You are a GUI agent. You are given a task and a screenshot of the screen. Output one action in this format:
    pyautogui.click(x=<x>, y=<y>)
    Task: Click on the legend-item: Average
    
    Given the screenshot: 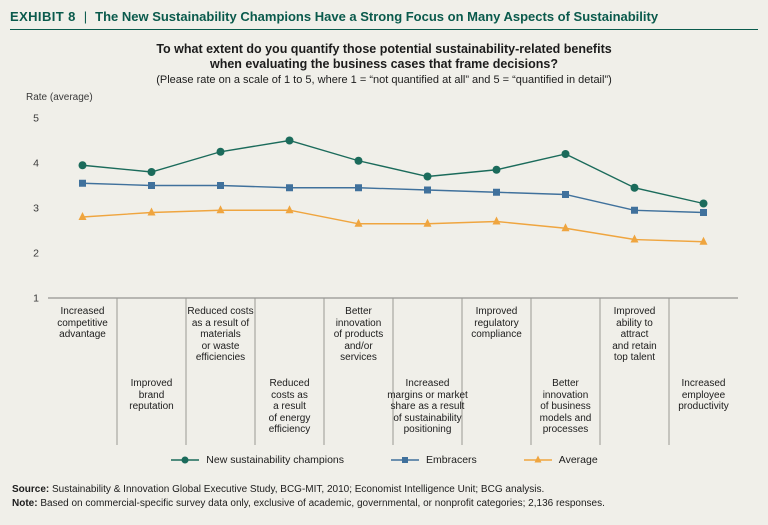 What is the action you would take?
    pyautogui.click(x=560, y=460)
    